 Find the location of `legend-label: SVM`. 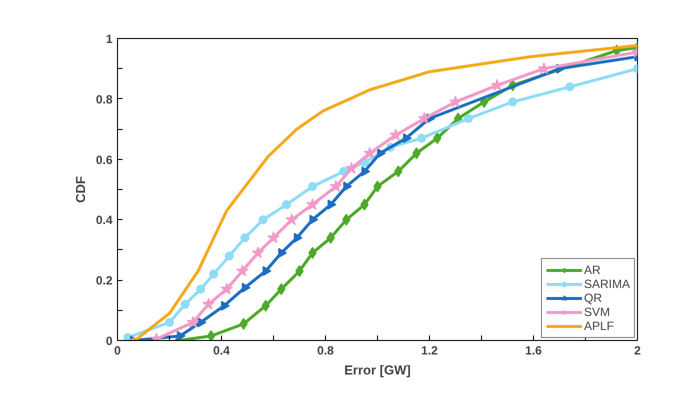

legend-label: SVM is located at coordinates (597, 312).